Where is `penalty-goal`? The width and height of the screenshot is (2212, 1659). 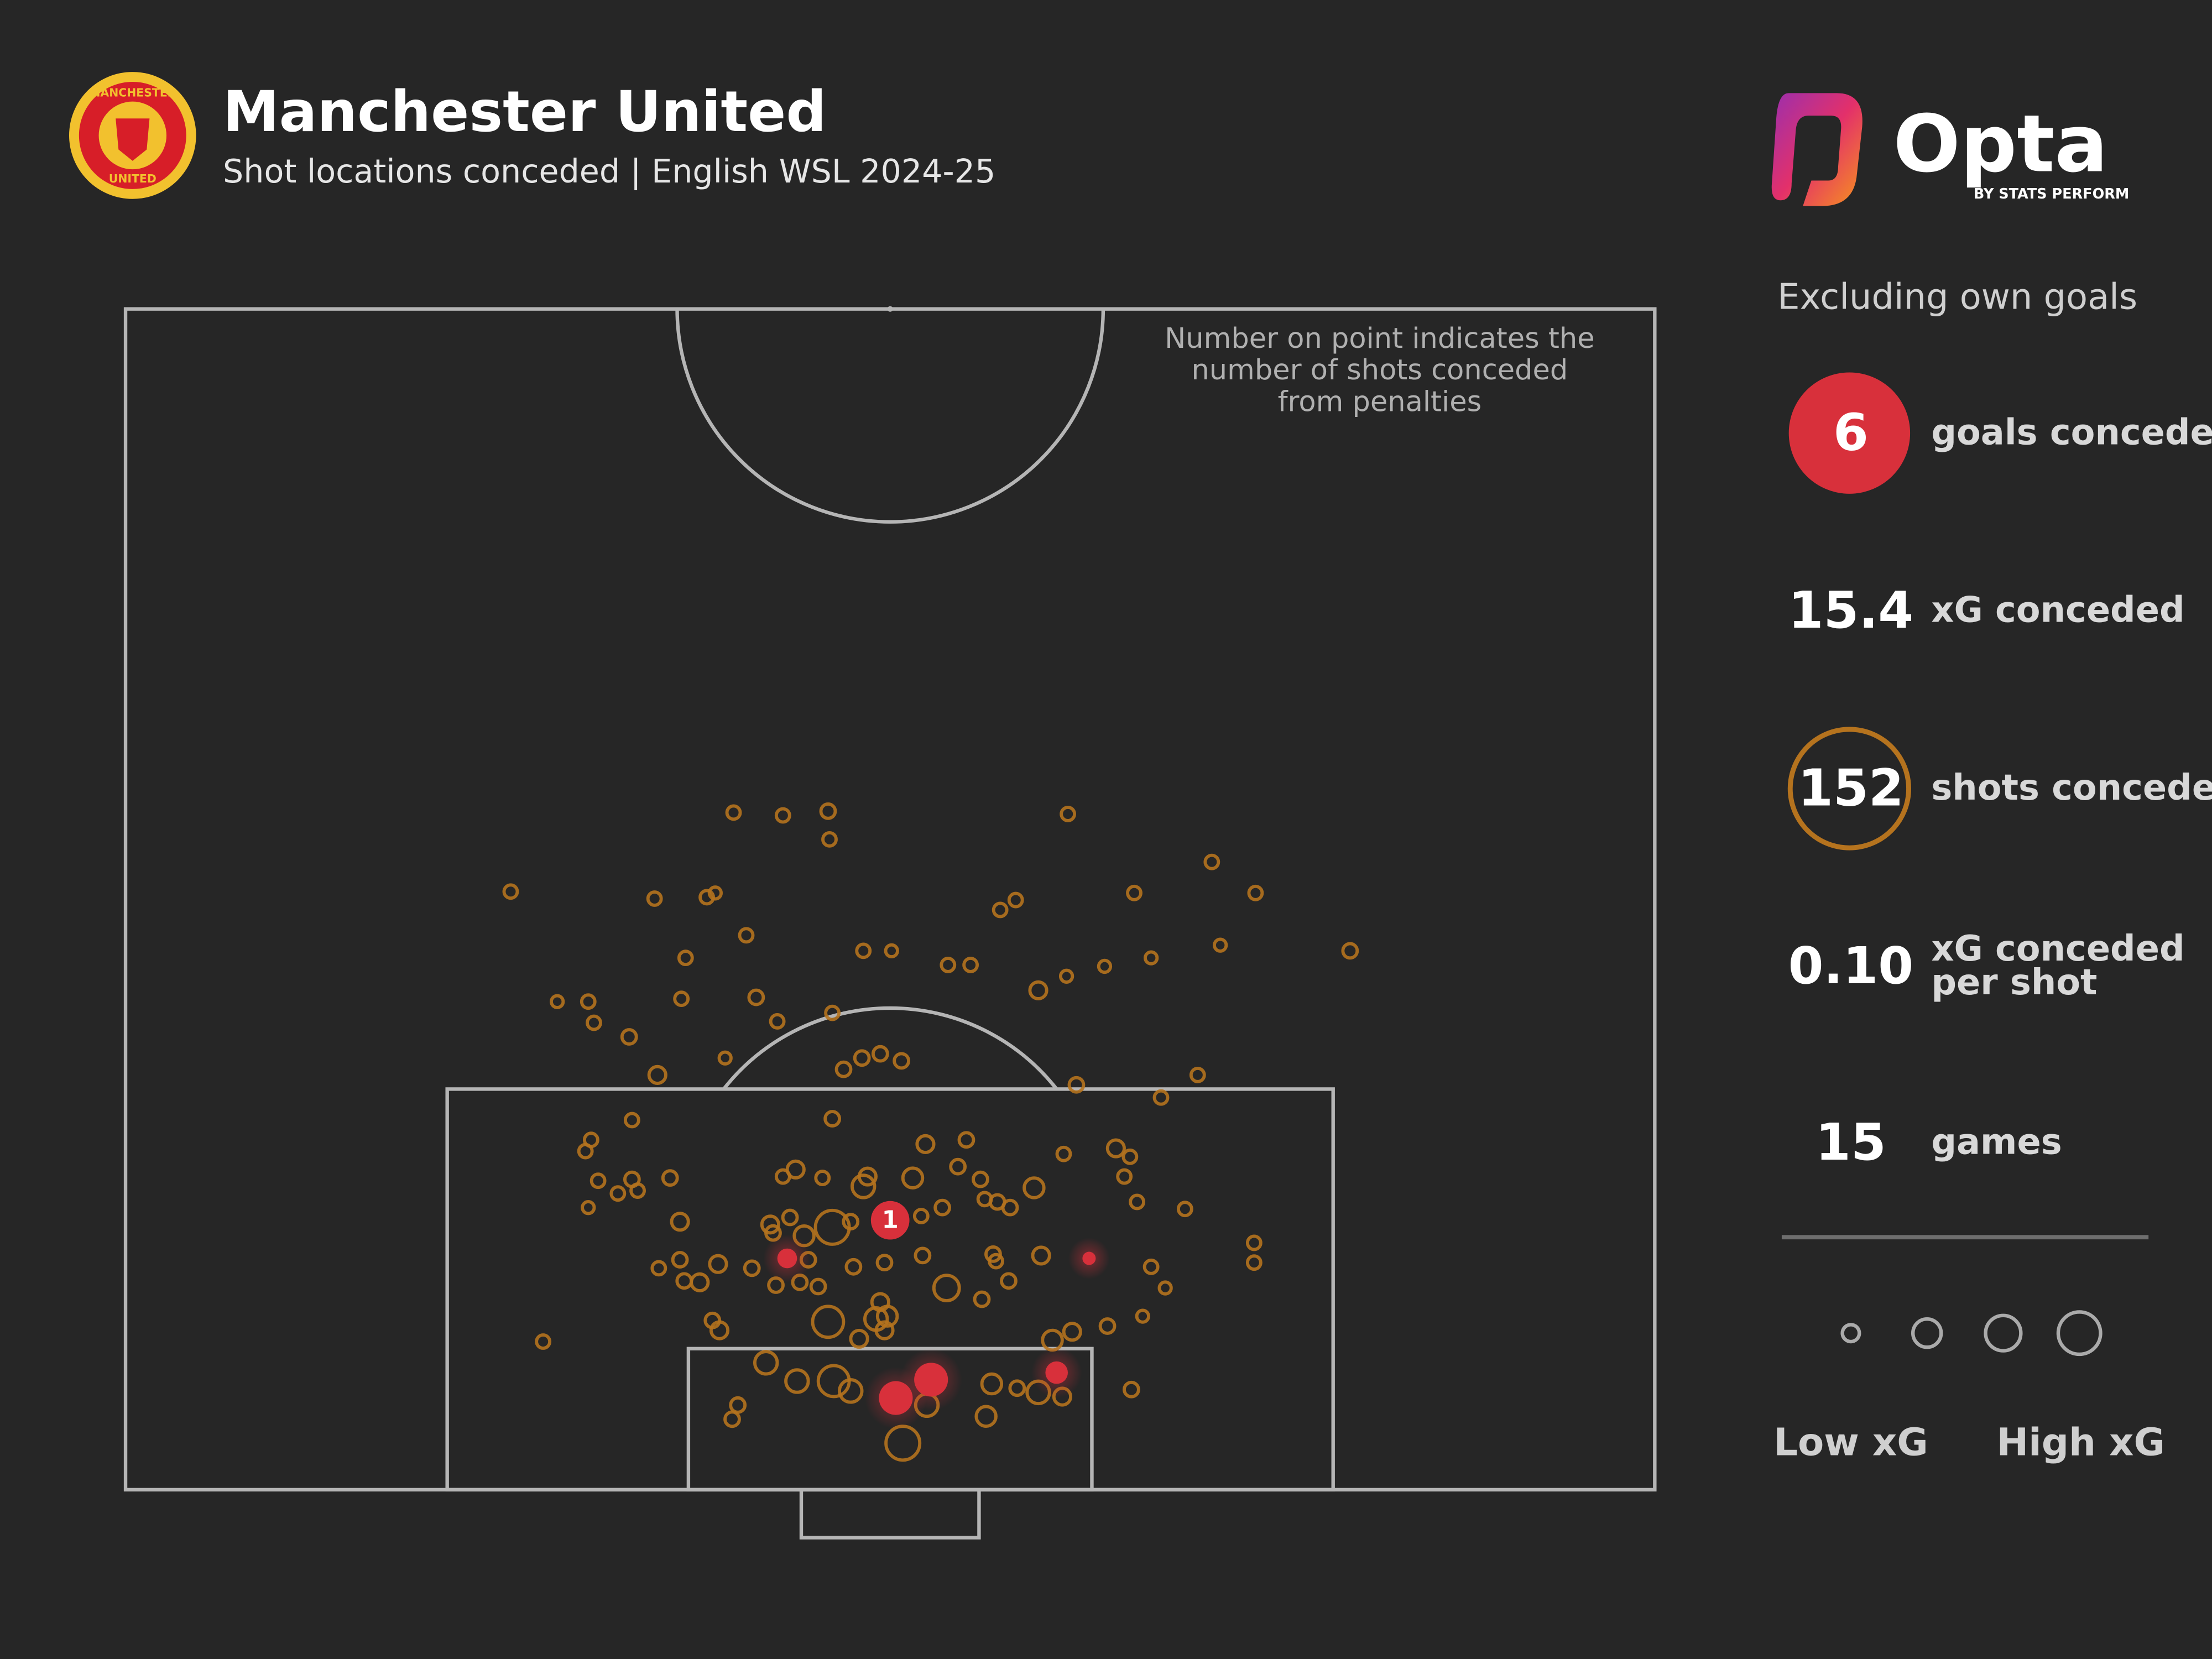
penalty-goal is located at coordinates (890, 1220).